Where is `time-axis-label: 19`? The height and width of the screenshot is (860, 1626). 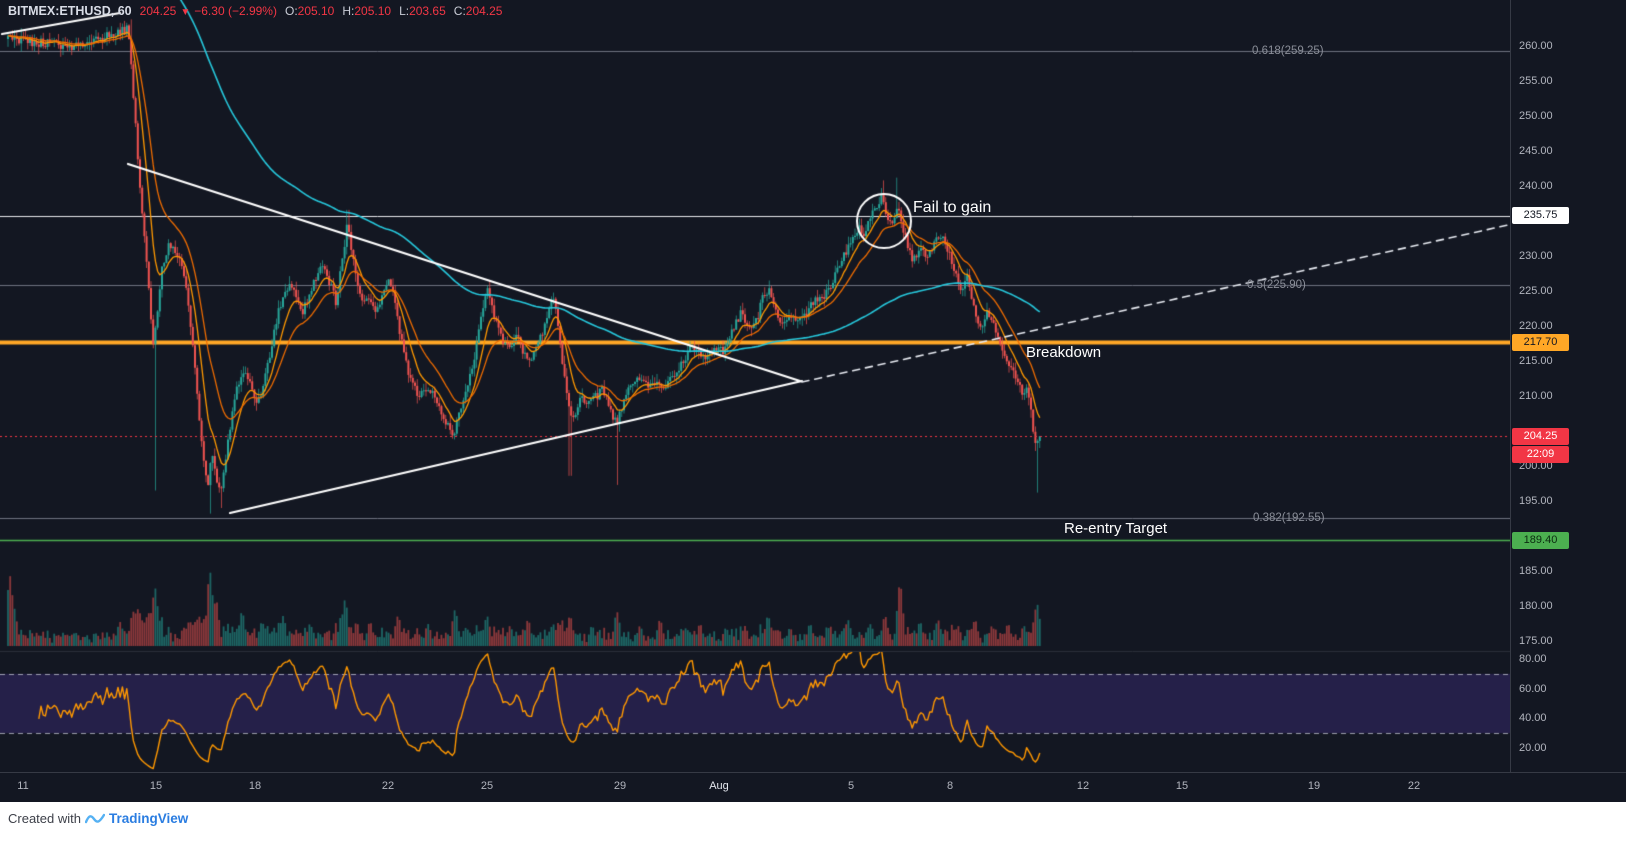
time-axis-label: 19 is located at coordinates (1314, 786).